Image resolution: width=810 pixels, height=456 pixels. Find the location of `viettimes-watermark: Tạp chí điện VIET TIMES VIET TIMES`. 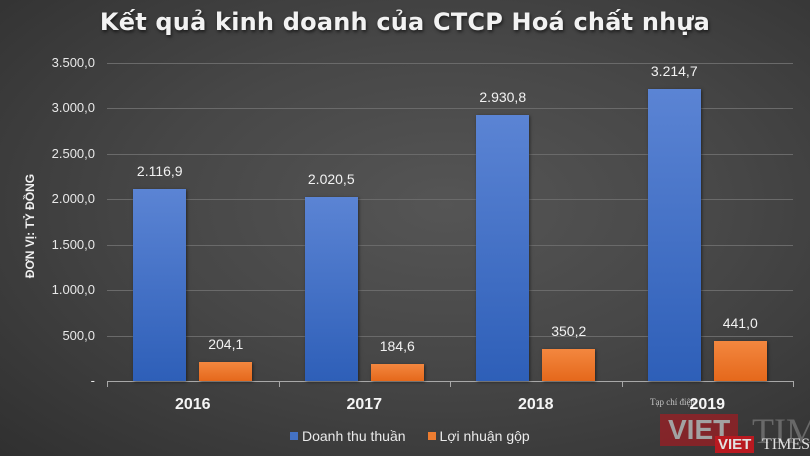

viettimes-watermark: Tạp chí điện VIET TIMES VIET TIMES is located at coordinates (725, 425).